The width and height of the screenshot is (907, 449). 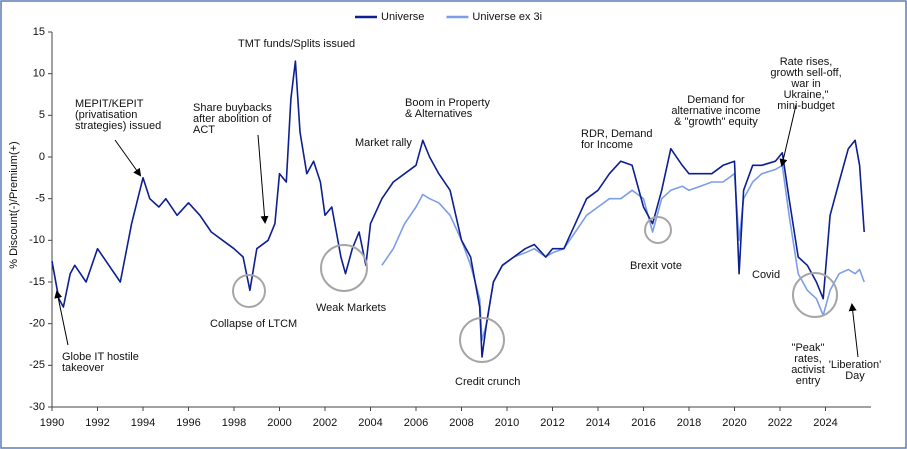 I want to click on y-tick-label: -30, so click(x=37, y=407).